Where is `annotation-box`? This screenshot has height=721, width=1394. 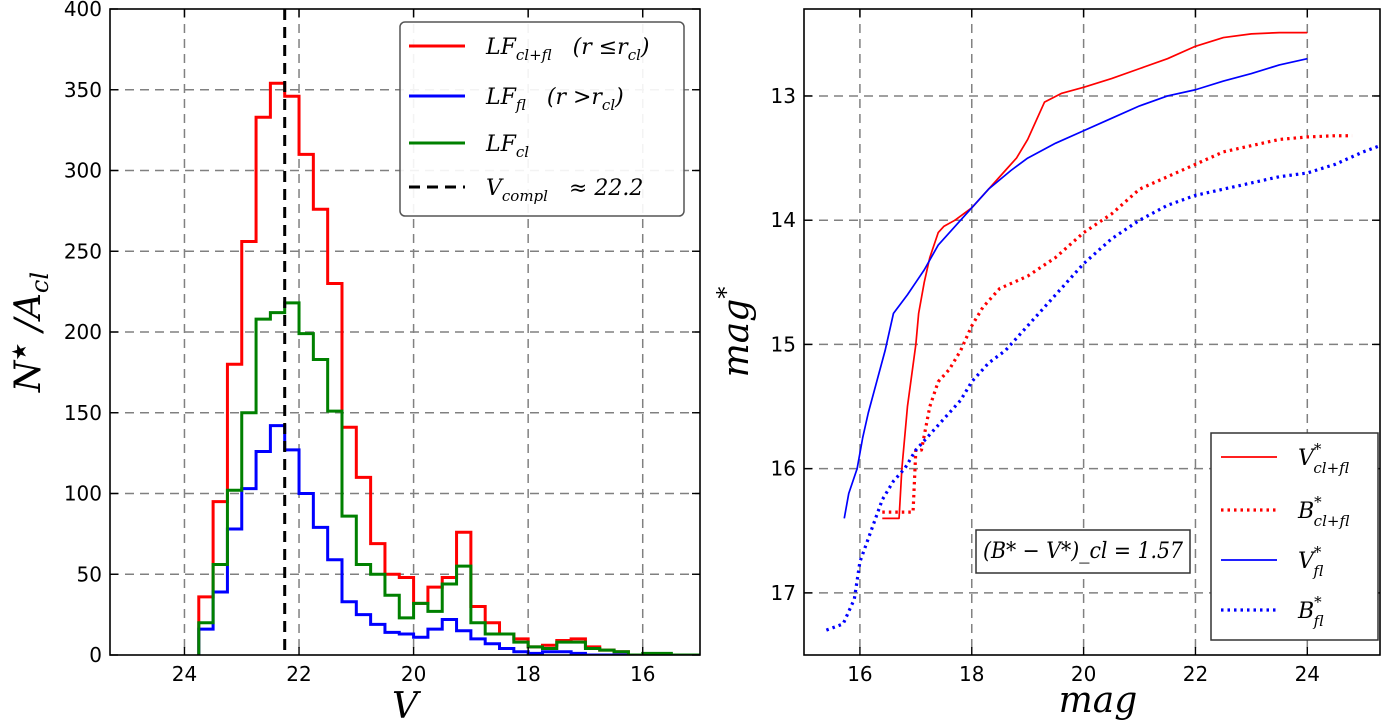
annotation-box is located at coordinates (1083, 551).